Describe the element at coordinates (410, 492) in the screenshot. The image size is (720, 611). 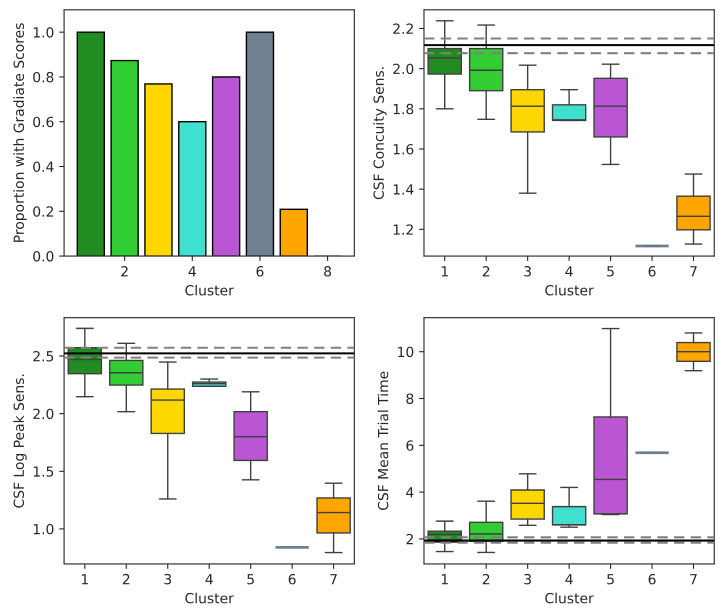
I see `y-tick-label: 4` at that location.